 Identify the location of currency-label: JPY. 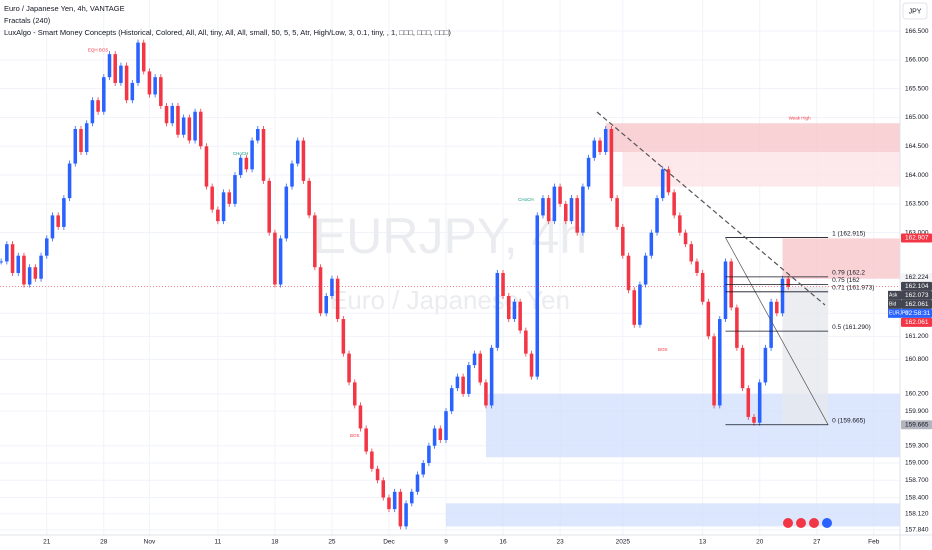
(915, 11).